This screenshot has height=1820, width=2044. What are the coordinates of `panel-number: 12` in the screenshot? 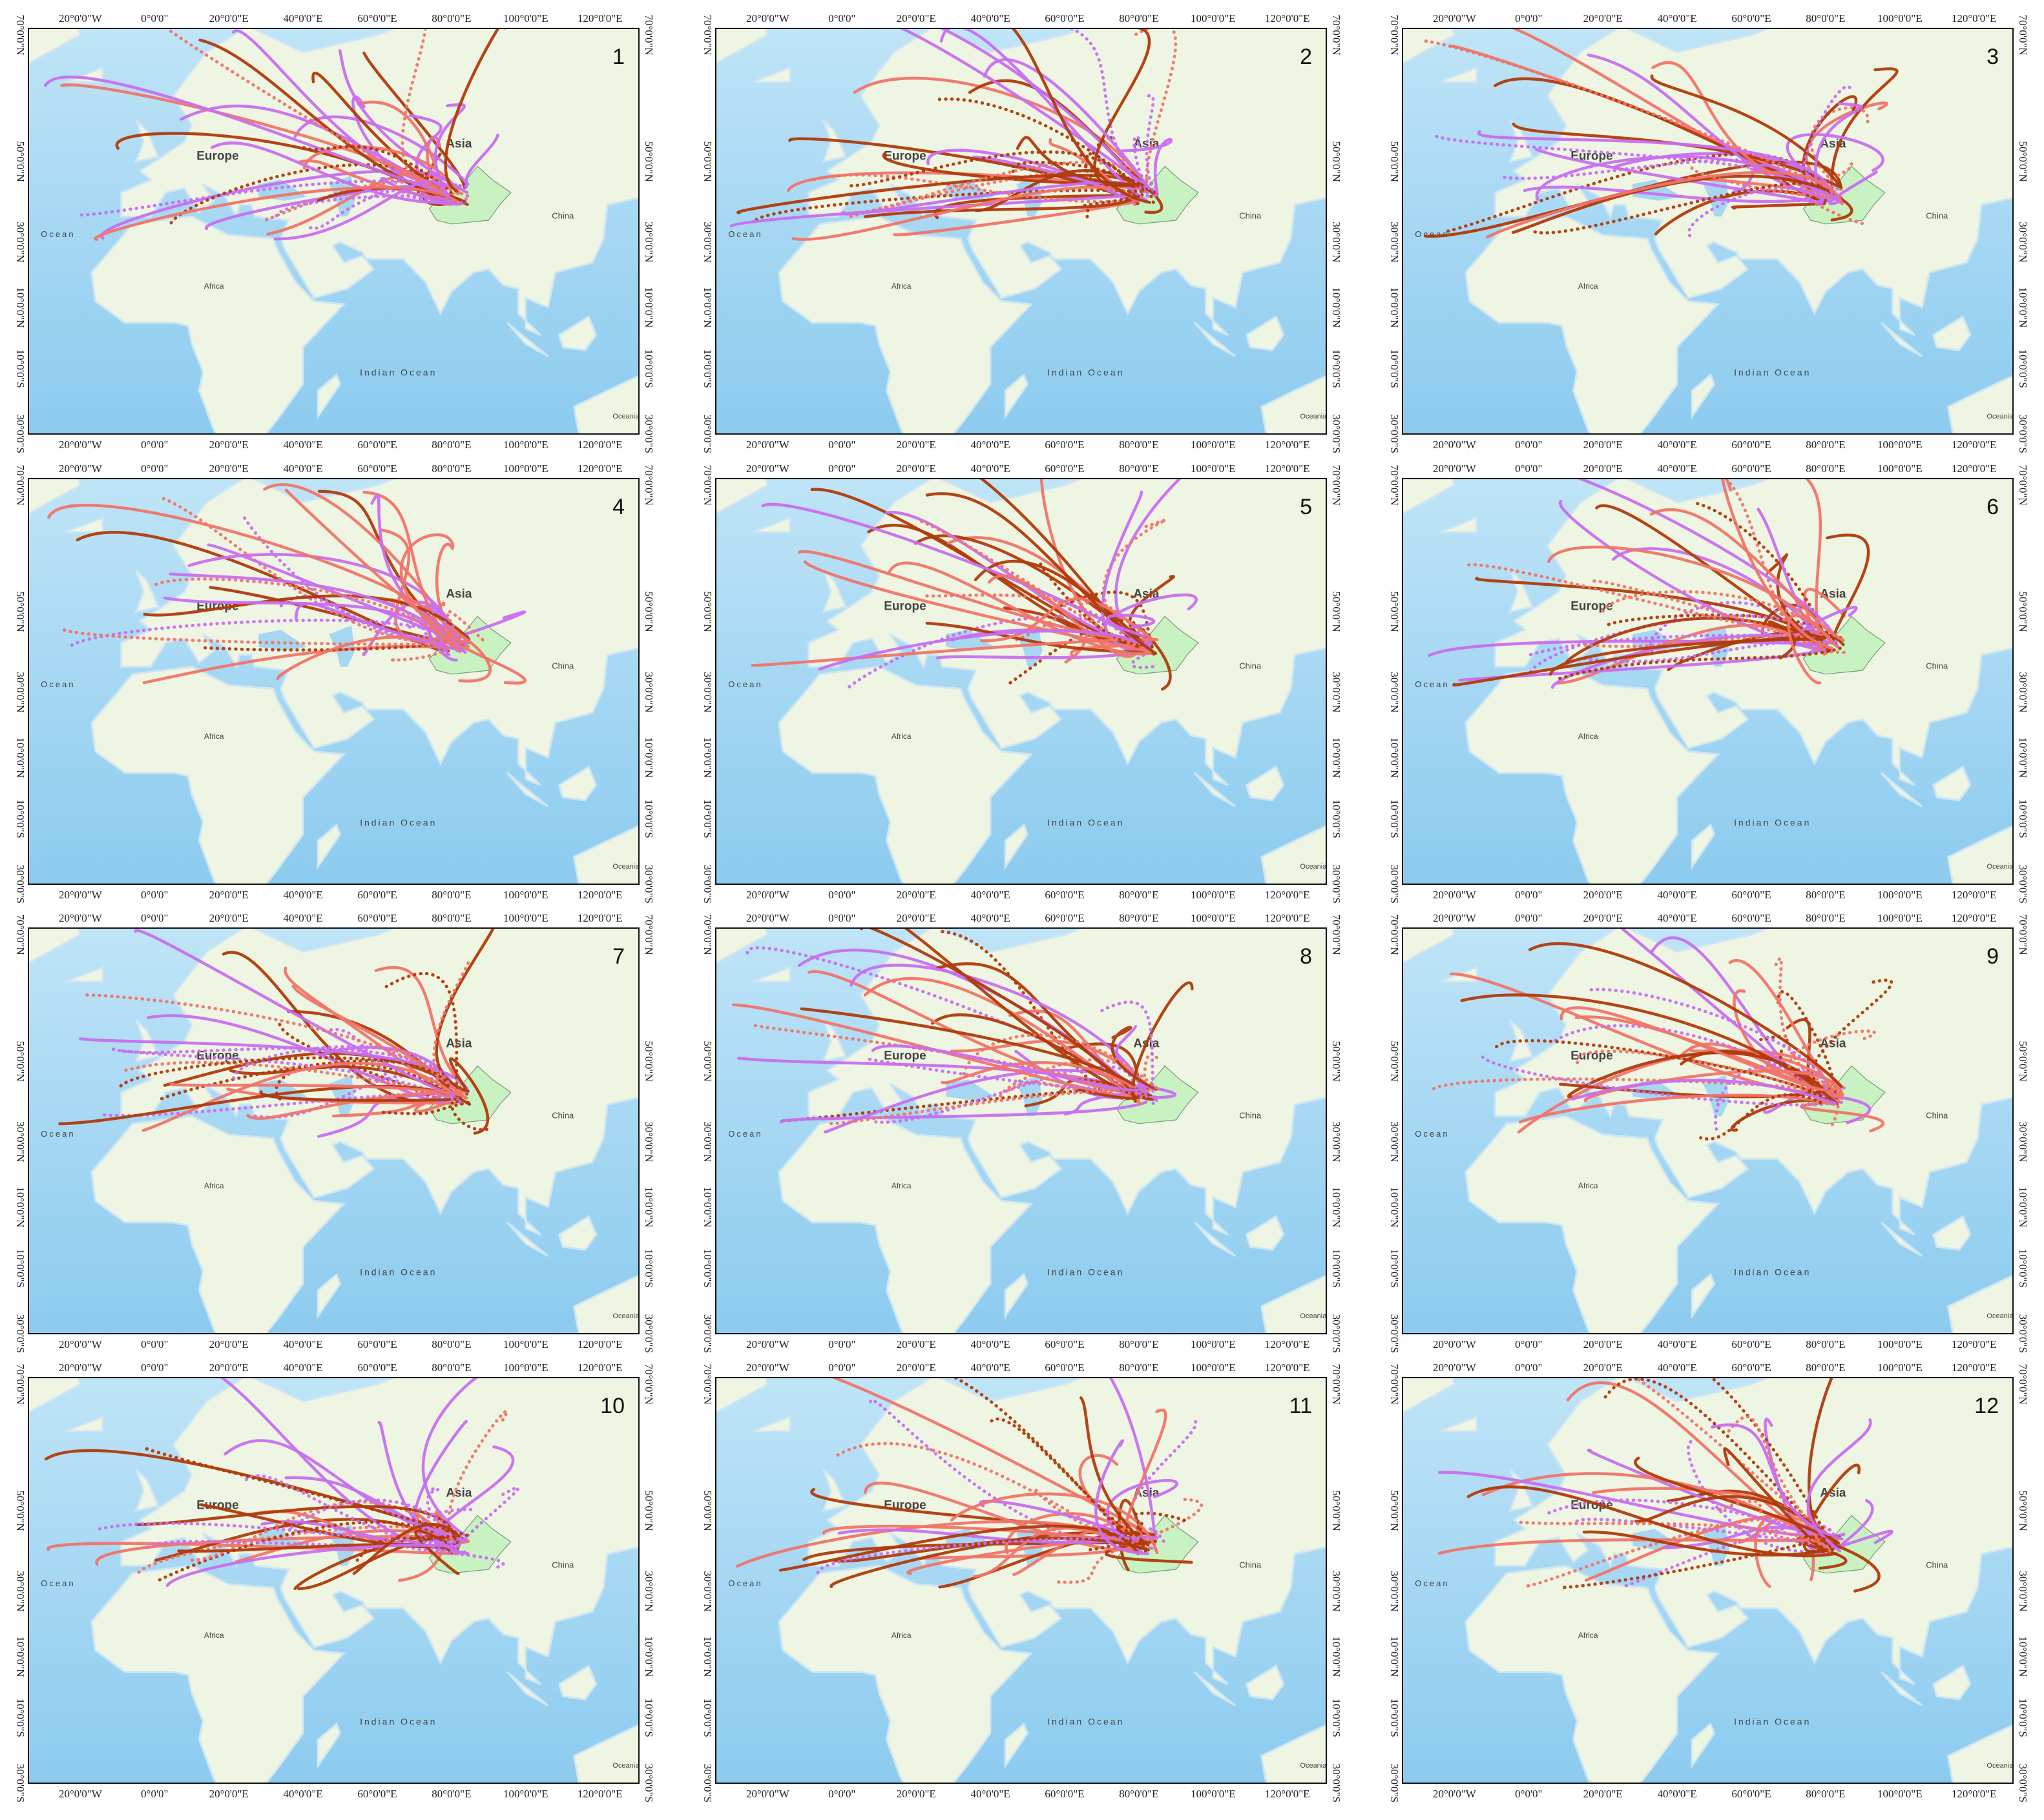 It's located at (1986, 1406).